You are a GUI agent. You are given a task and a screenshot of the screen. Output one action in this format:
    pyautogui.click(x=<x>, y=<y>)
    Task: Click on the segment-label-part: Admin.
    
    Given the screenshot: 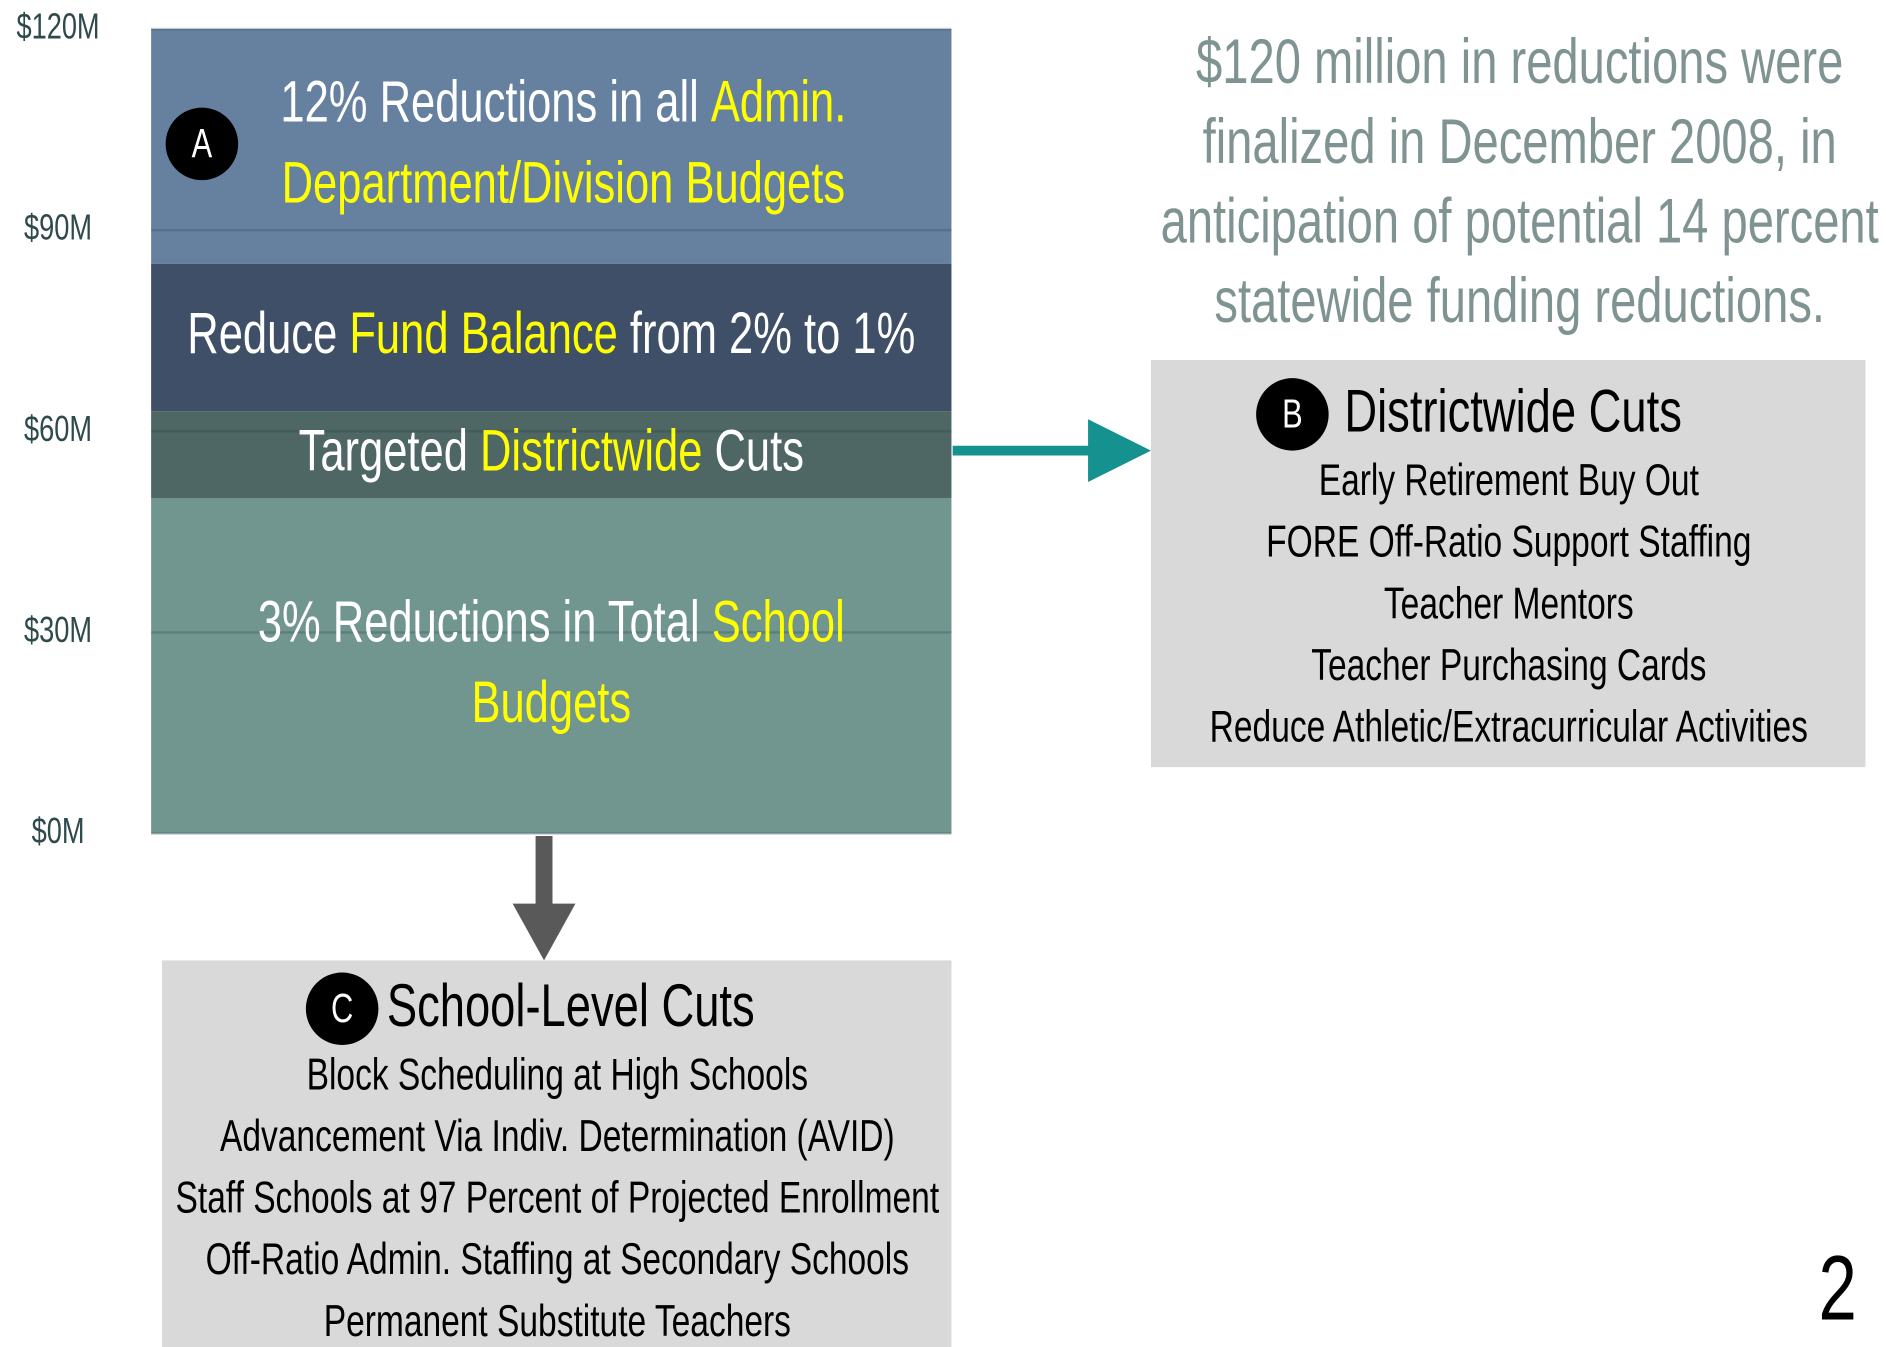 What is the action you would take?
    pyautogui.click(x=778, y=101)
    